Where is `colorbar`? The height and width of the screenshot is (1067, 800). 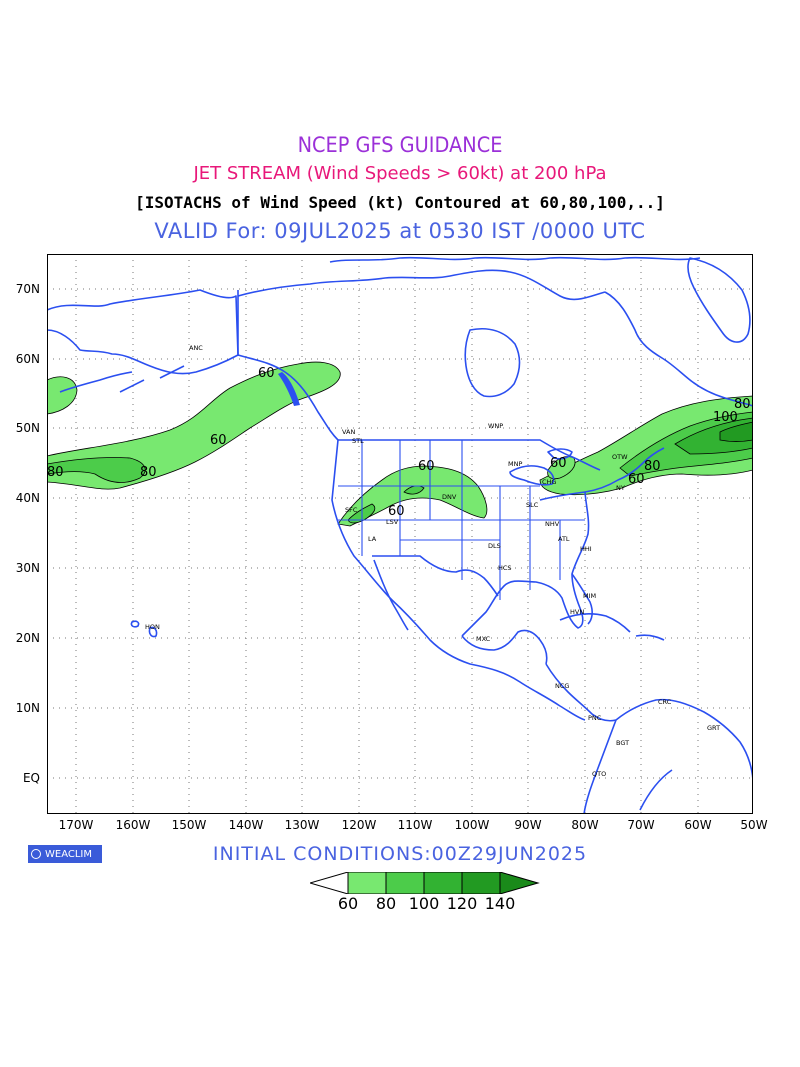
colorbar is located at coordinates (425, 883).